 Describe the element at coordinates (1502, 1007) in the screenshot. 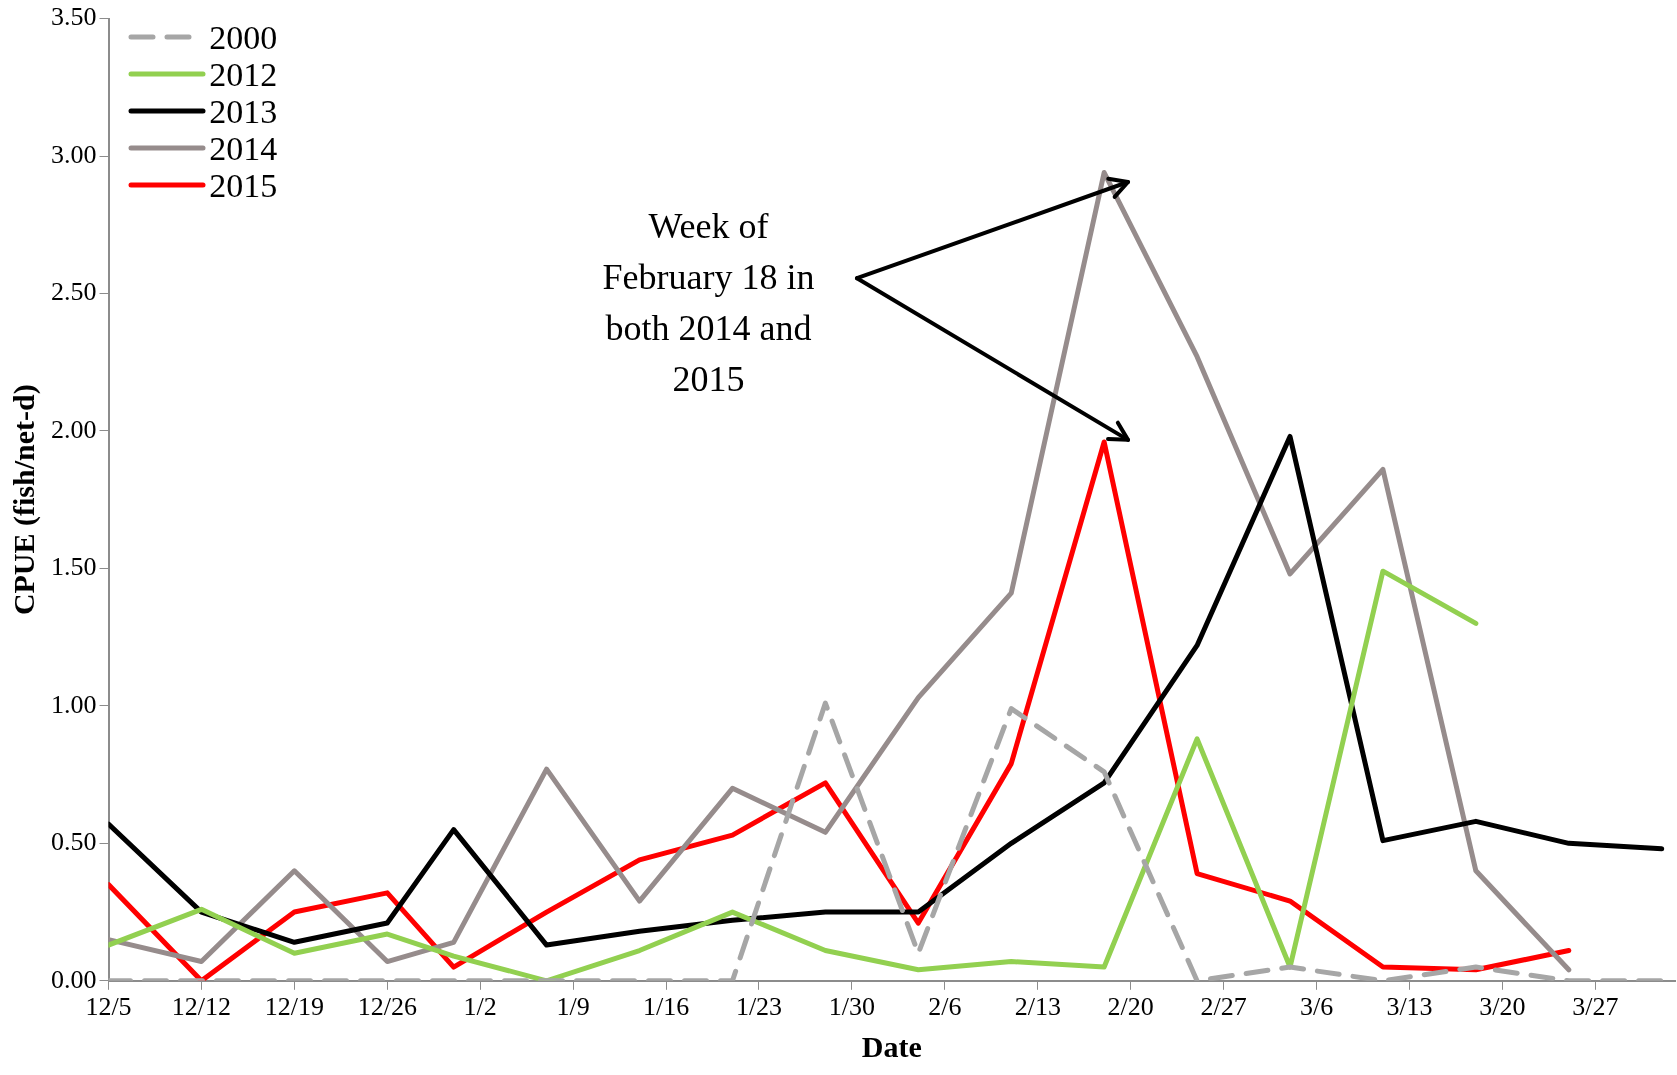

I see `x-tick-label: 3/20` at that location.